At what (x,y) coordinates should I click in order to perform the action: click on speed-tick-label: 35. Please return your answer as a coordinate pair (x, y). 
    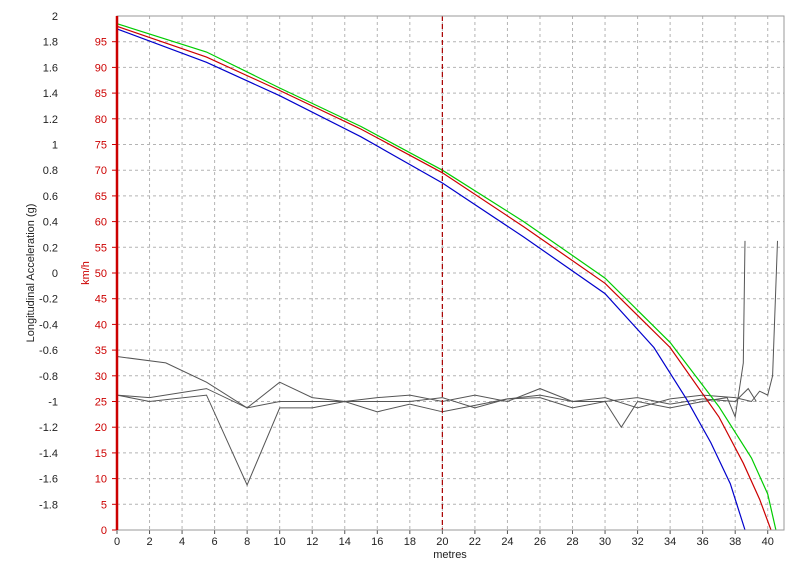
    Looking at the image, I should click on (101, 351).